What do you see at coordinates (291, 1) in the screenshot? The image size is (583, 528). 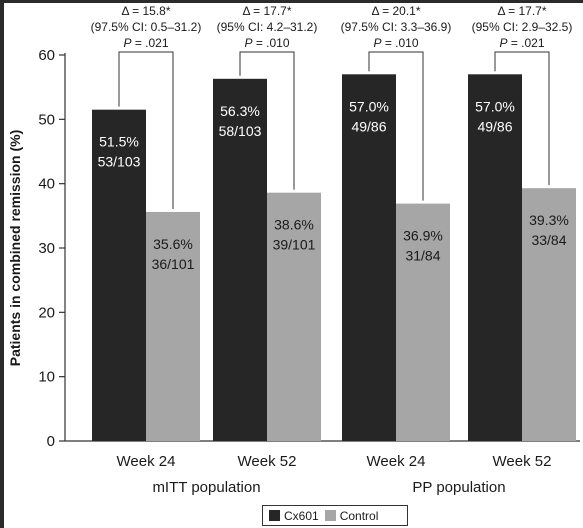 I see `image-border-top` at bounding box center [291, 1].